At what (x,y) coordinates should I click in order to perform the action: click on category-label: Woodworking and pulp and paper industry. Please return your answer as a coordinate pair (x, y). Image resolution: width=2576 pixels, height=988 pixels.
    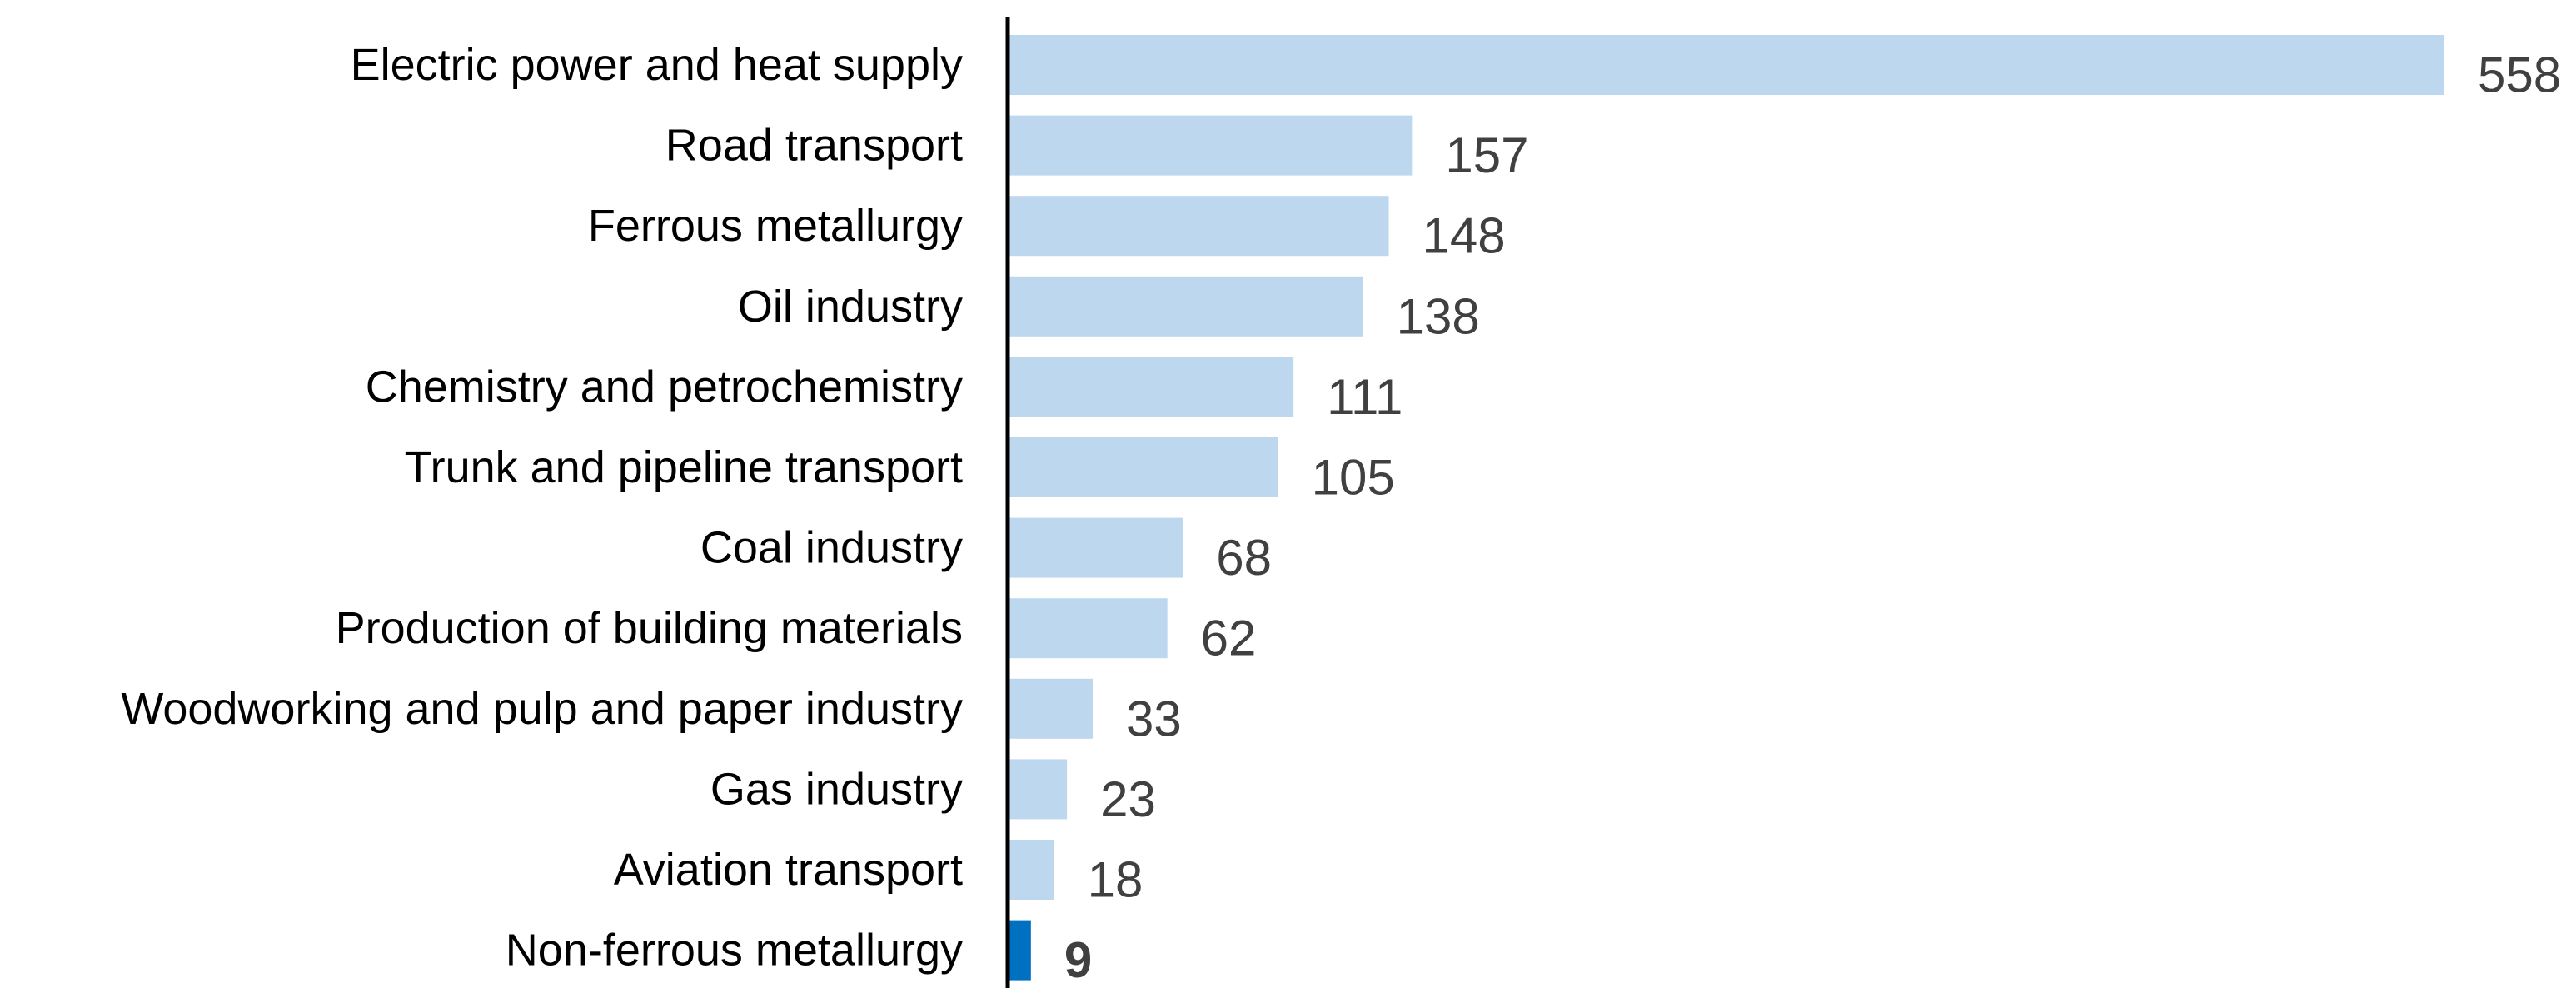
    Looking at the image, I should click on (542, 709).